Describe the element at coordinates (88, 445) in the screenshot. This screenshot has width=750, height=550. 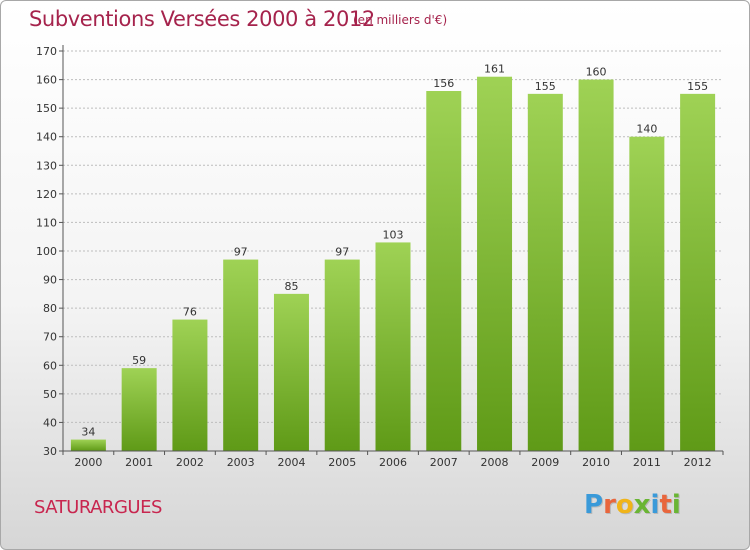
I see `bar-2000` at that location.